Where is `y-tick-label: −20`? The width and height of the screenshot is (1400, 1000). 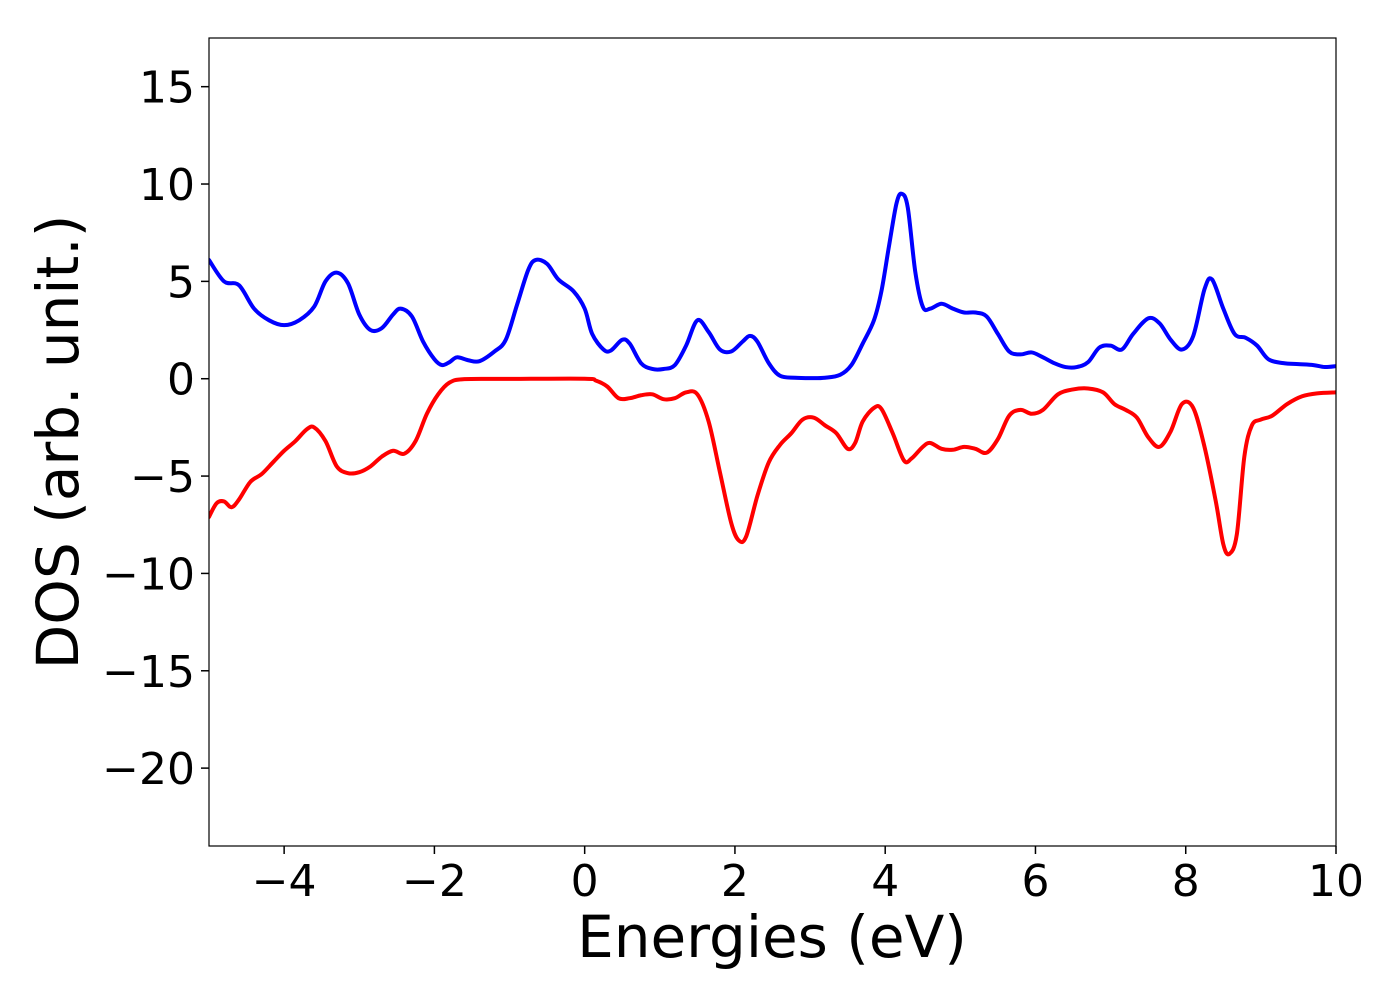
y-tick-label: −20 is located at coordinates (148, 769).